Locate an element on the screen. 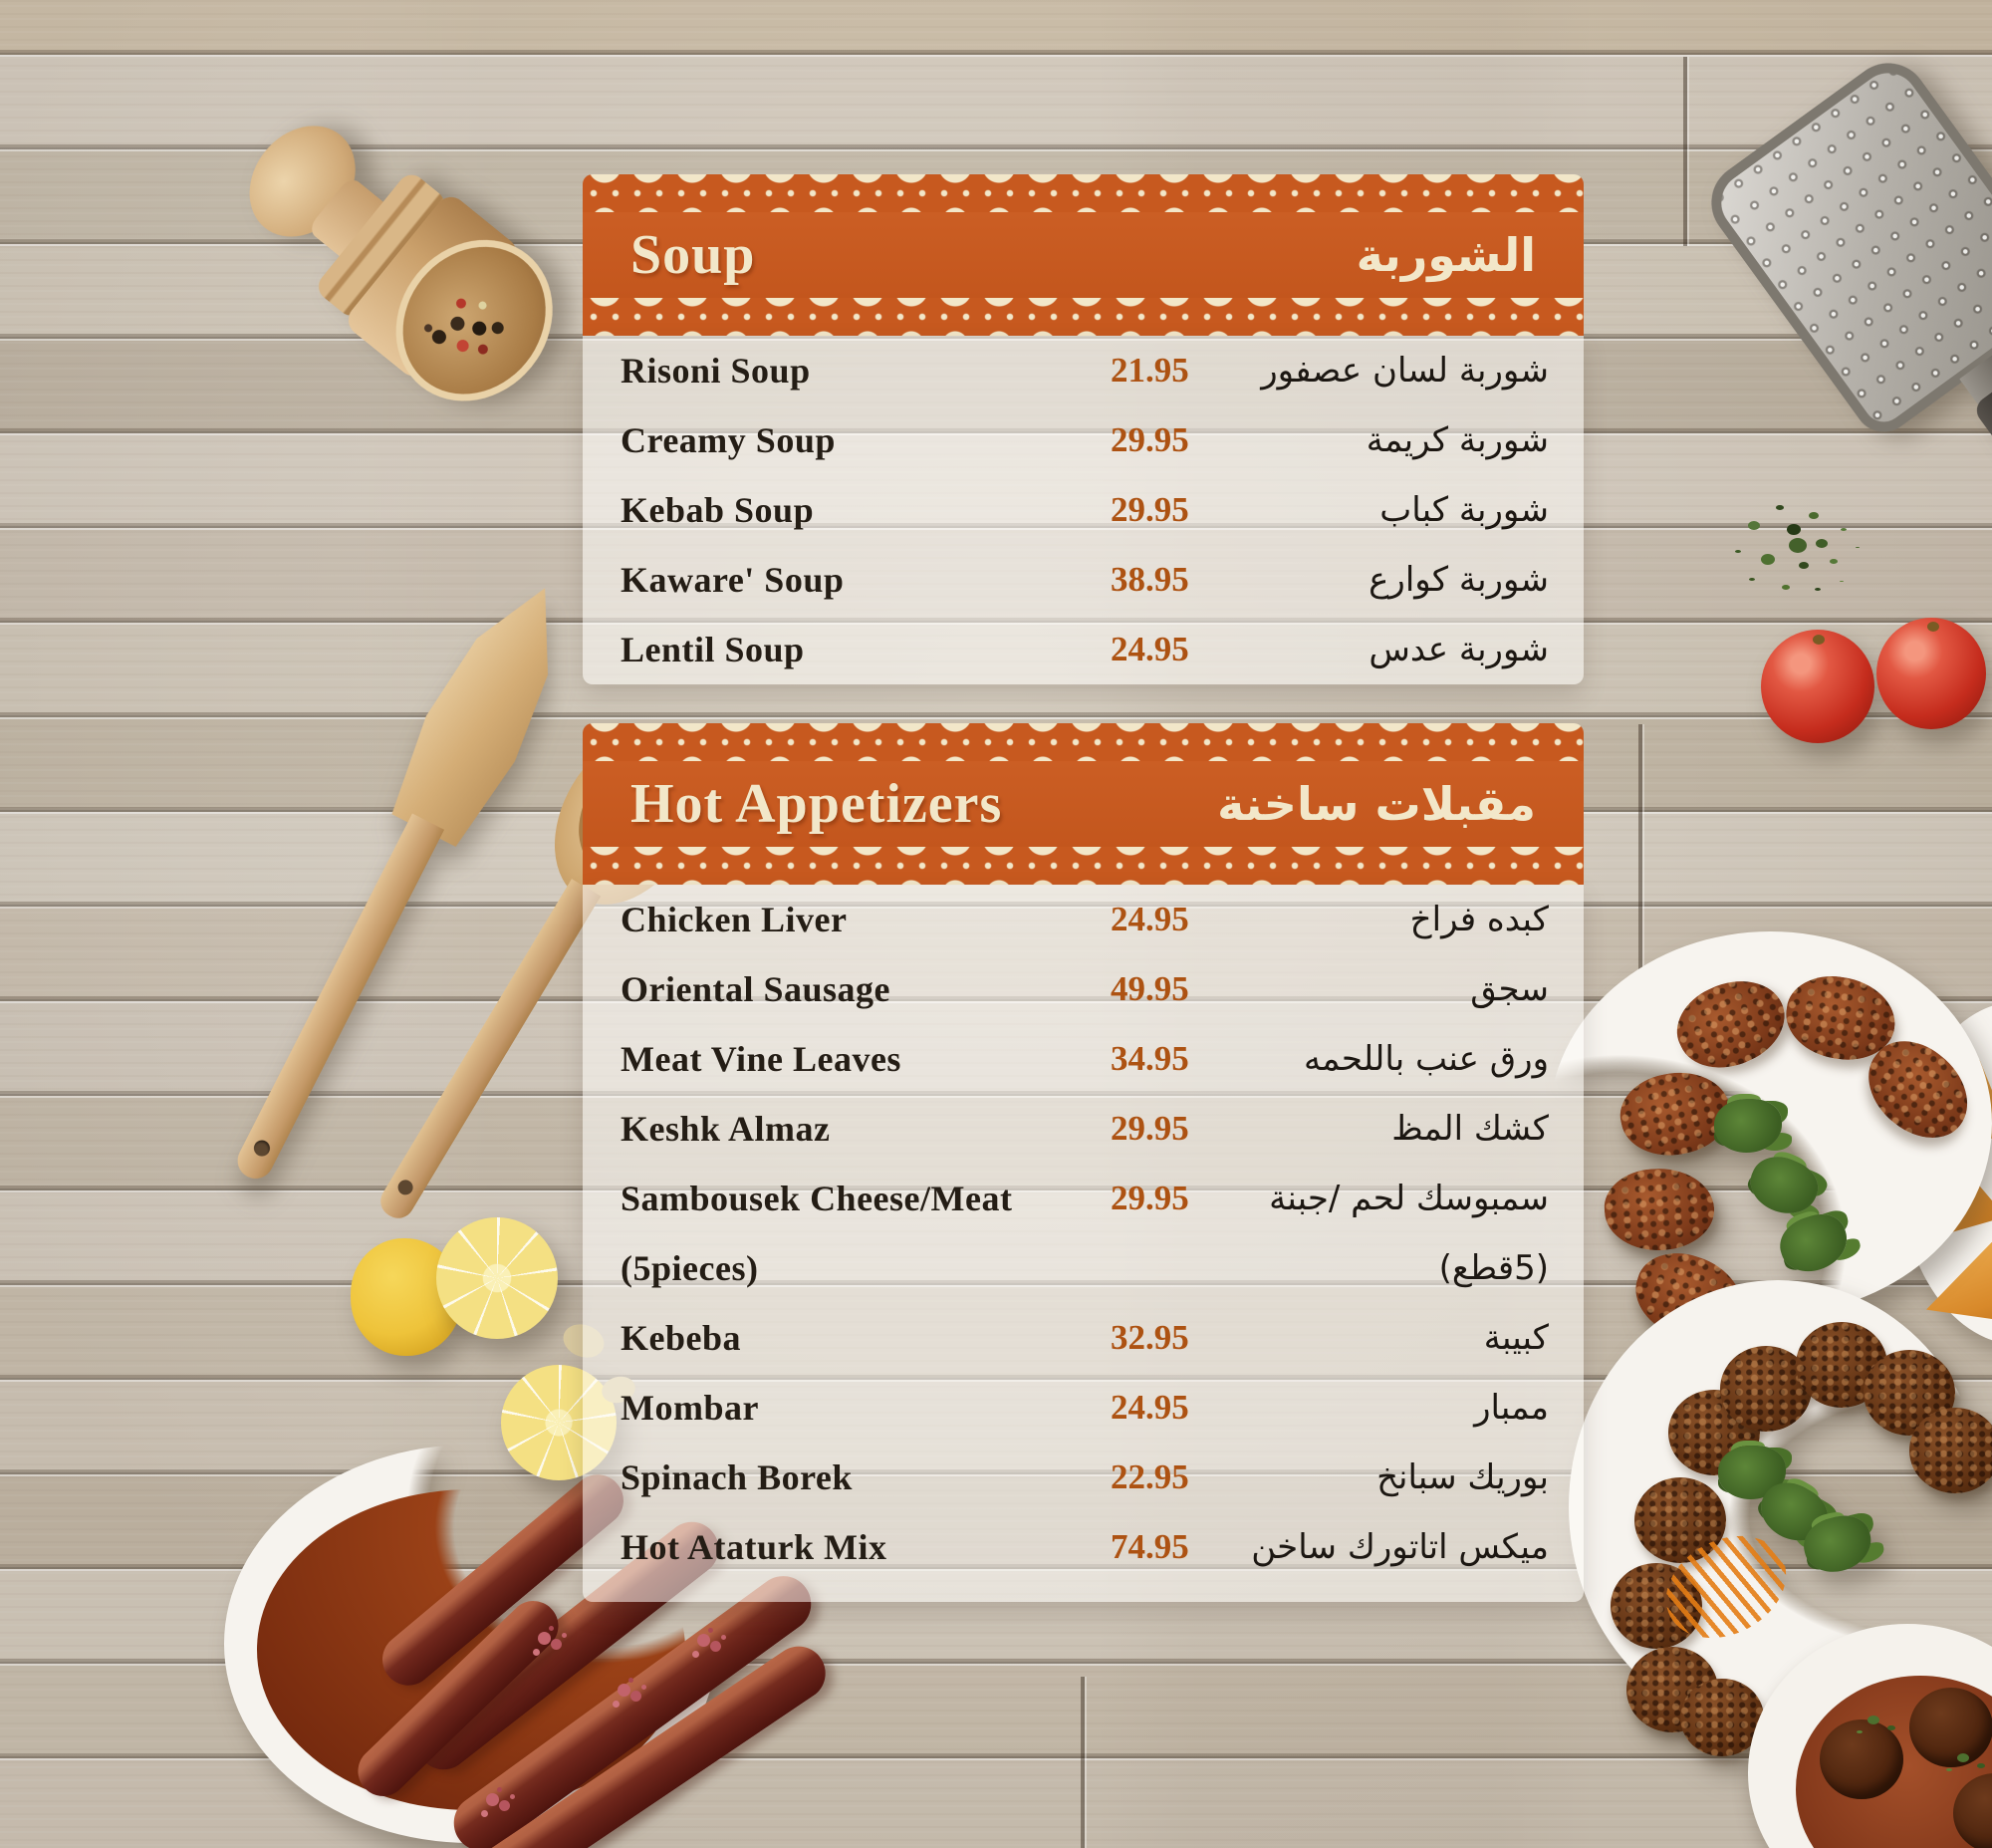 The height and width of the screenshot is (1848, 1992). item-name-en: Mombar is located at coordinates (690, 1408).